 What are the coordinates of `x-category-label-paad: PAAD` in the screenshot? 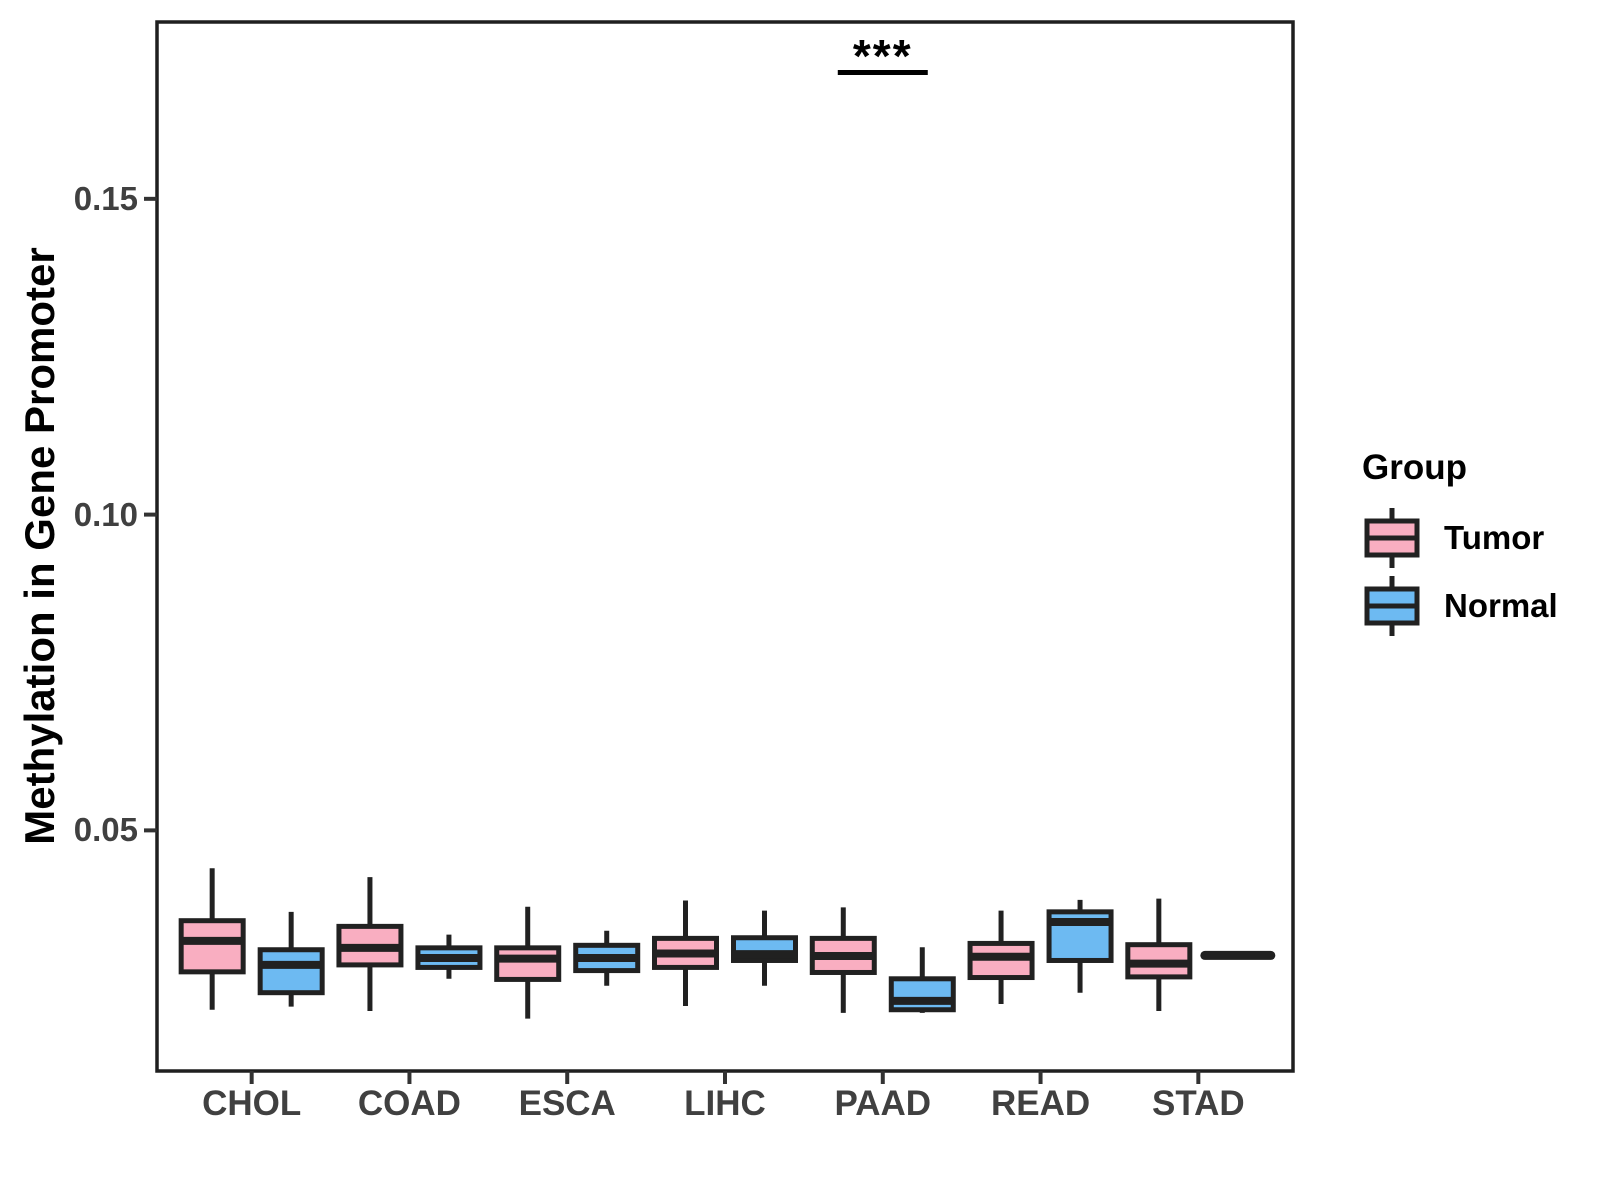 It's located at (883, 1103).